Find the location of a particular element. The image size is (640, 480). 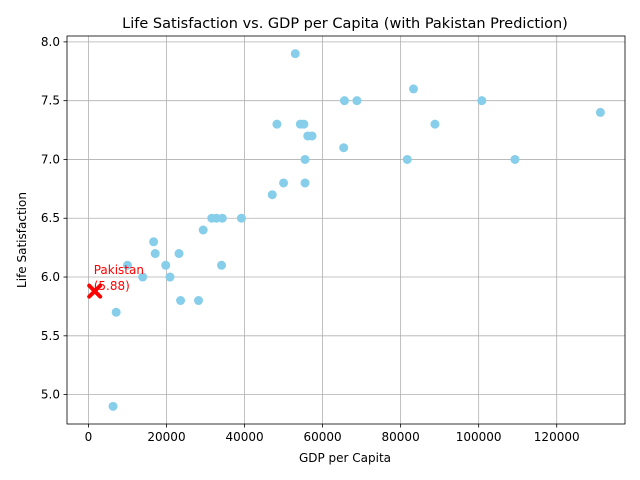

prediction-point is located at coordinates (95, 291).